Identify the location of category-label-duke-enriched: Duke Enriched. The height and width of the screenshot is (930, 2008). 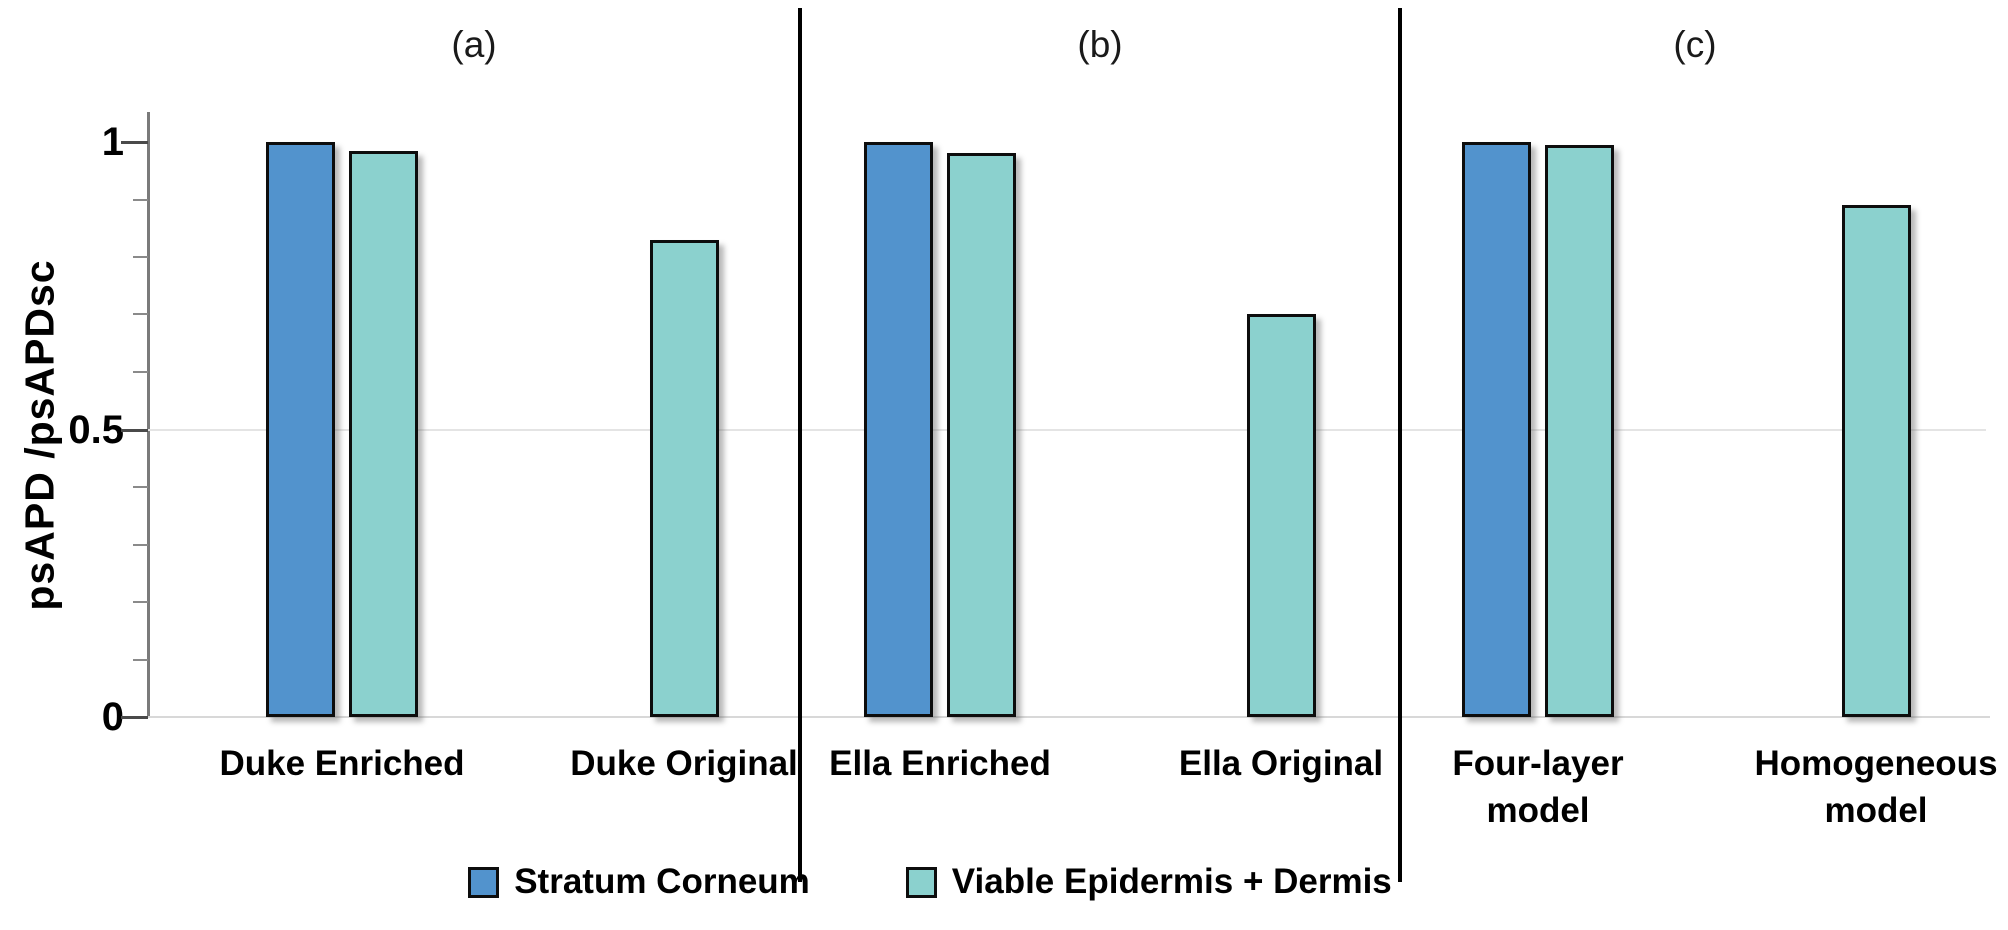
(342, 763).